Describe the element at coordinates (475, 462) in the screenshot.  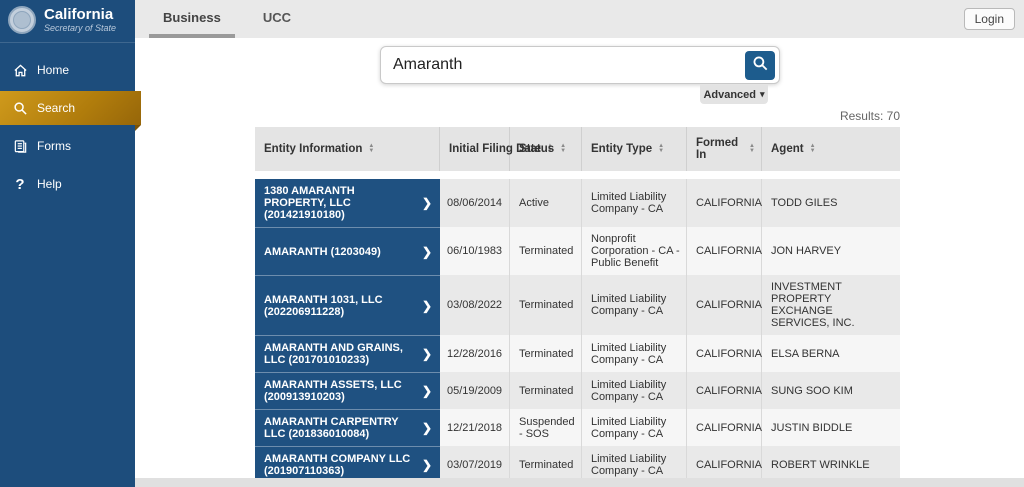
I see `filing-date-cell: 03/07/2019` at that location.